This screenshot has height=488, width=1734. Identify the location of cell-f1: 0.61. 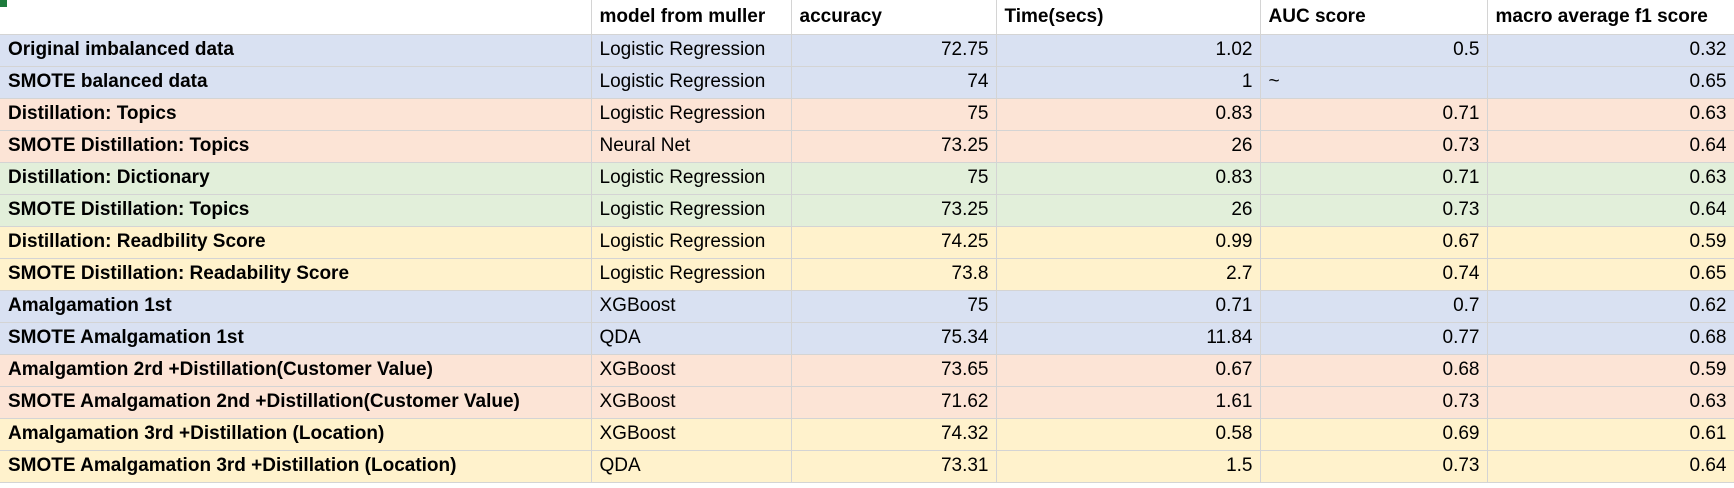
(1610, 434).